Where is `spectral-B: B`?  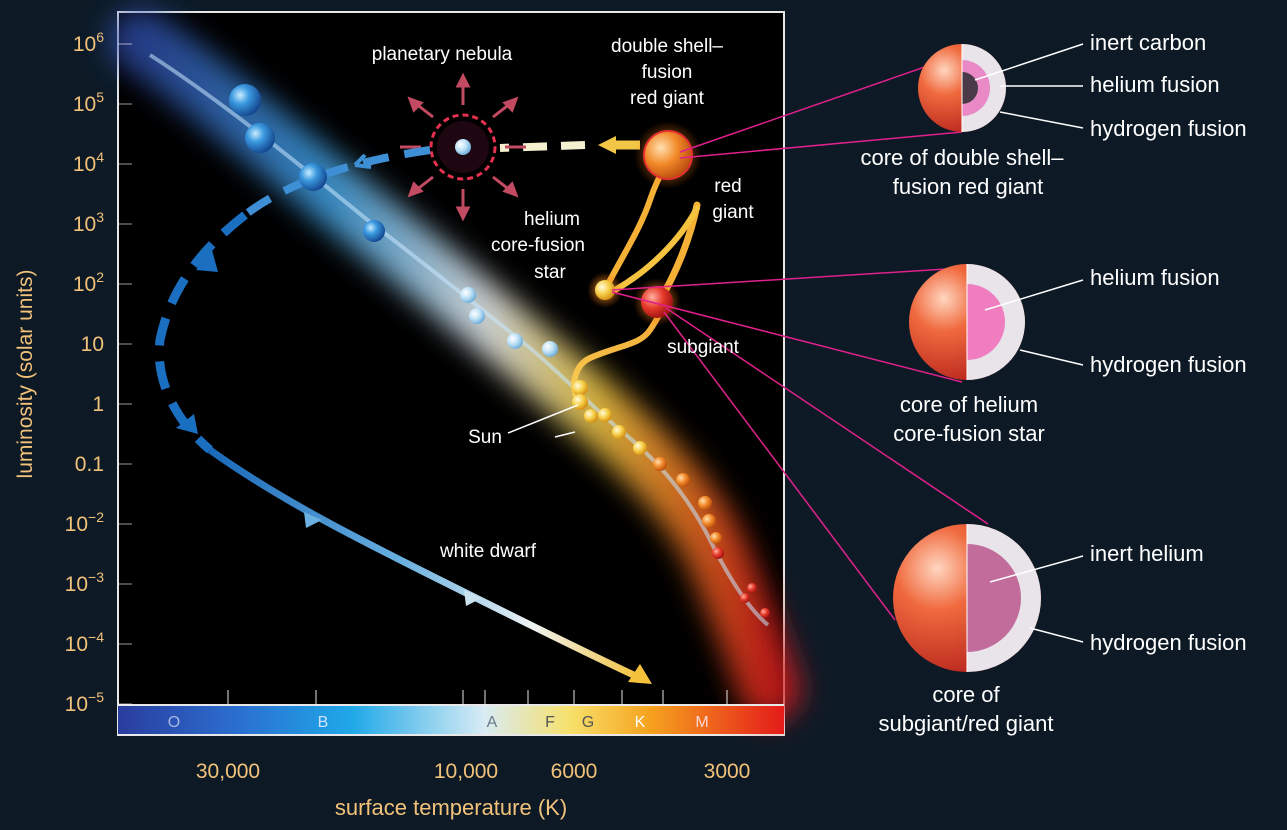
spectral-B: B is located at coordinates (323, 722).